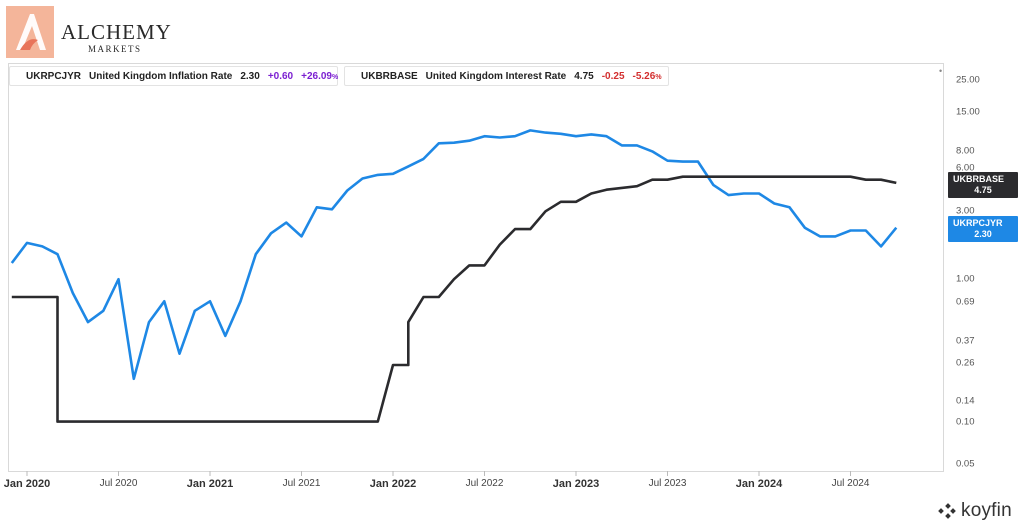 The height and width of the screenshot is (529, 1024). Describe the element at coordinates (118, 483) in the screenshot. I see `x-tick-label: Jul 2020` at that location.